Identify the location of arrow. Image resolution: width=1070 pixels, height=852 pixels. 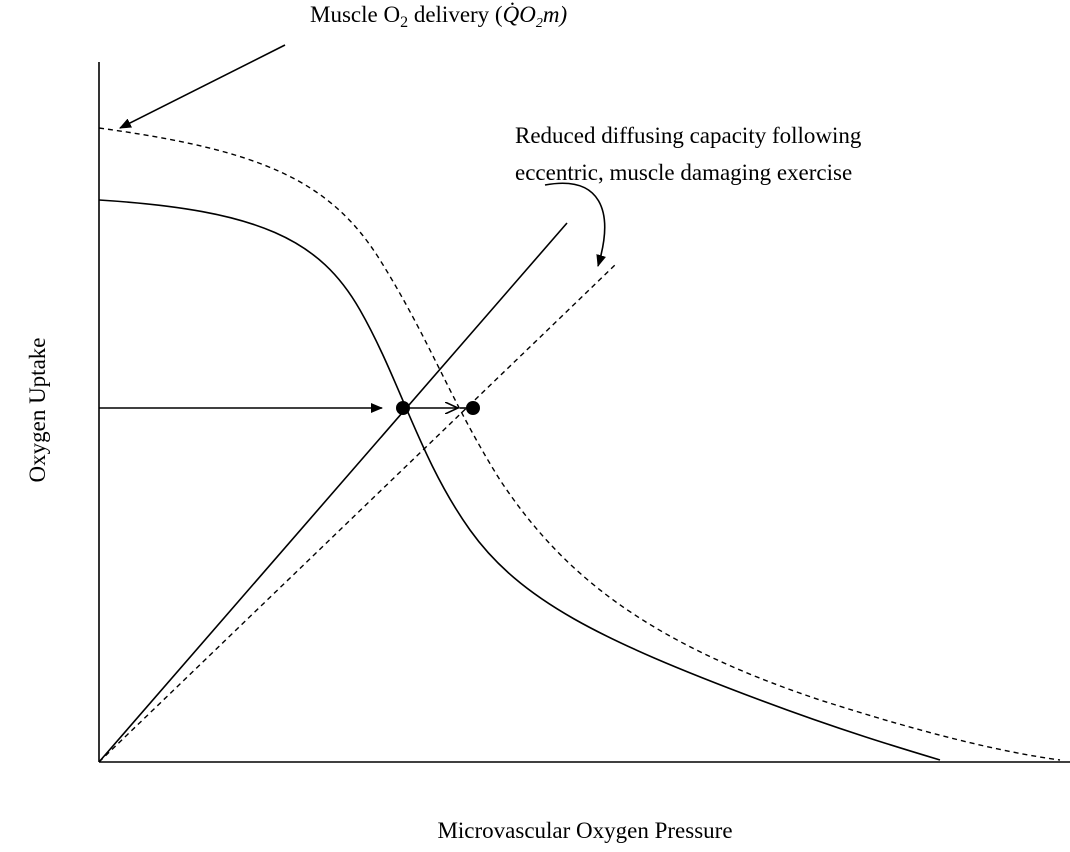
(202, 86).